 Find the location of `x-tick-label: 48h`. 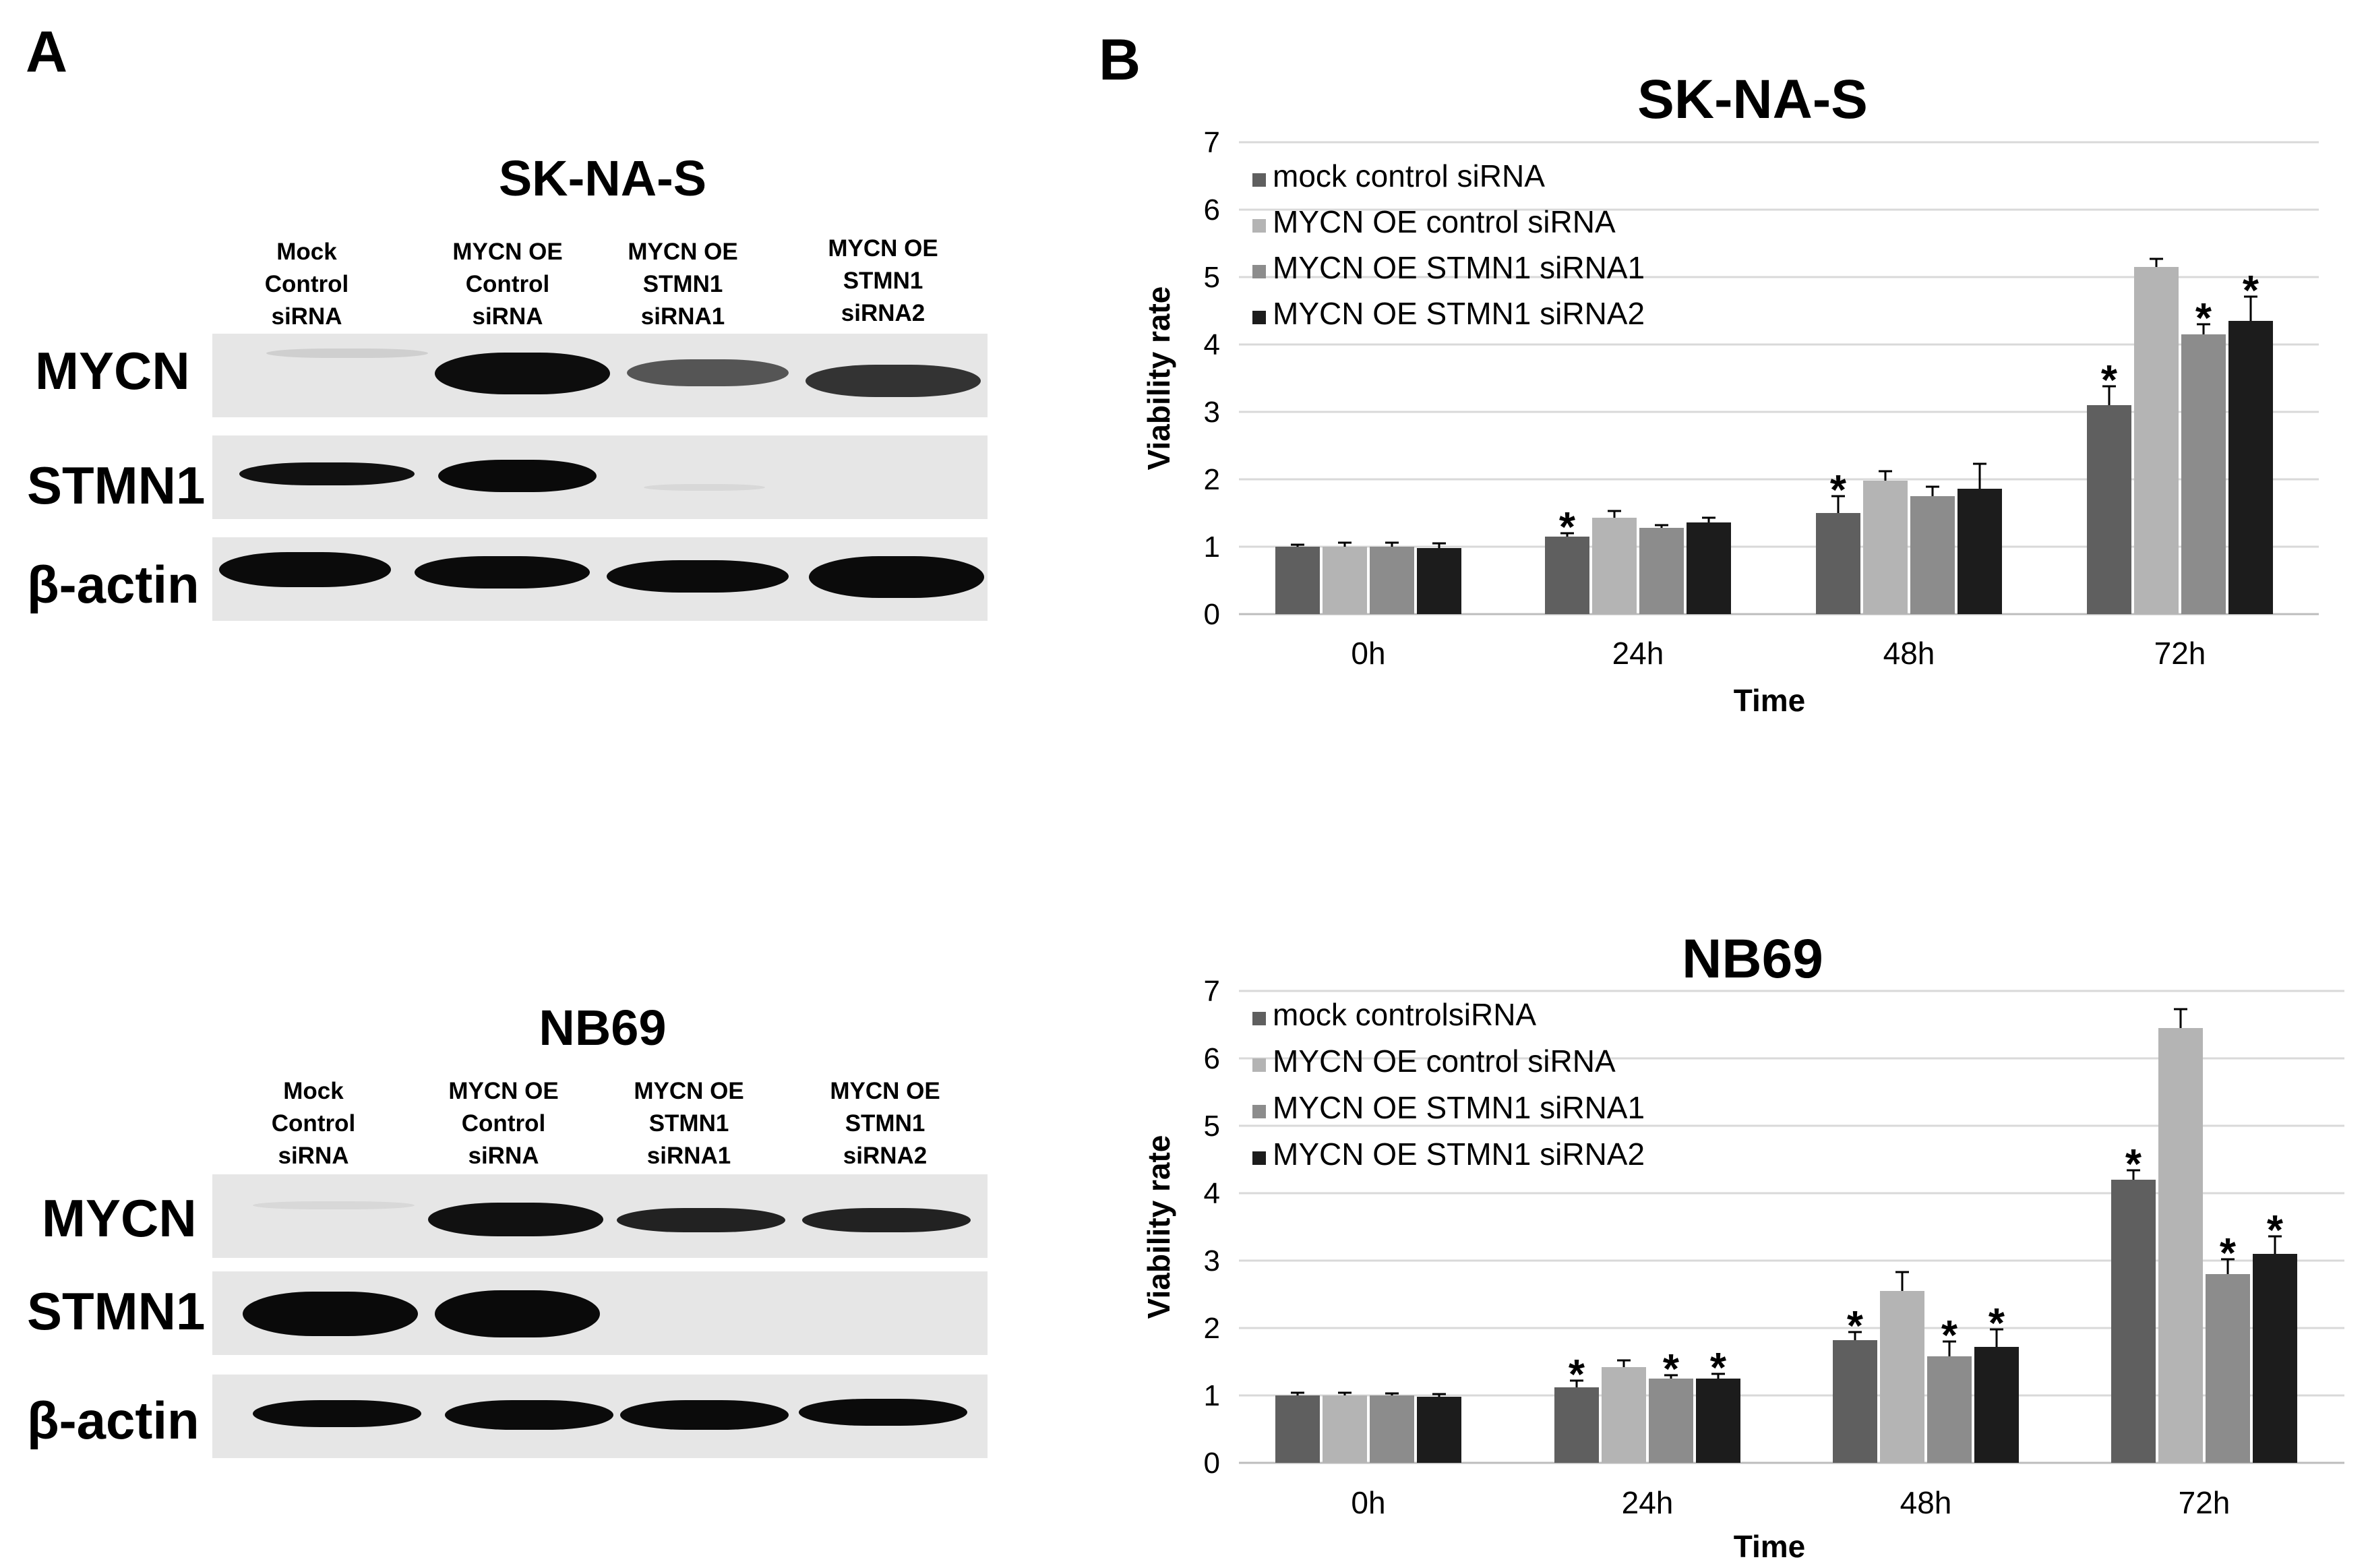

x-tick-label: 48h is located at coordinates (1909, 653).